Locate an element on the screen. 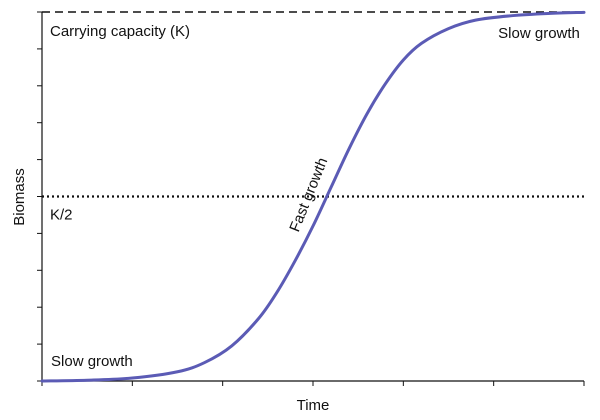 Image resolution: width=600 pixels, height=420 pixels. reference-label-0: Carrying capacity (K) is located at coordinates (120, 31).